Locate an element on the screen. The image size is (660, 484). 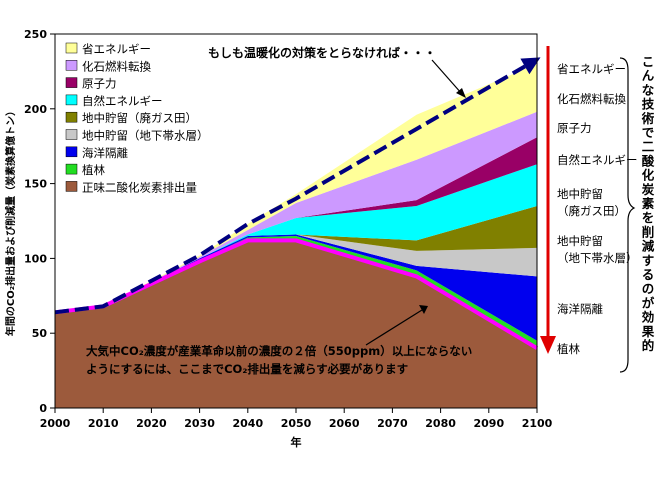
vertical-note-char-7: 酸 is located at coordinates (648, 160).